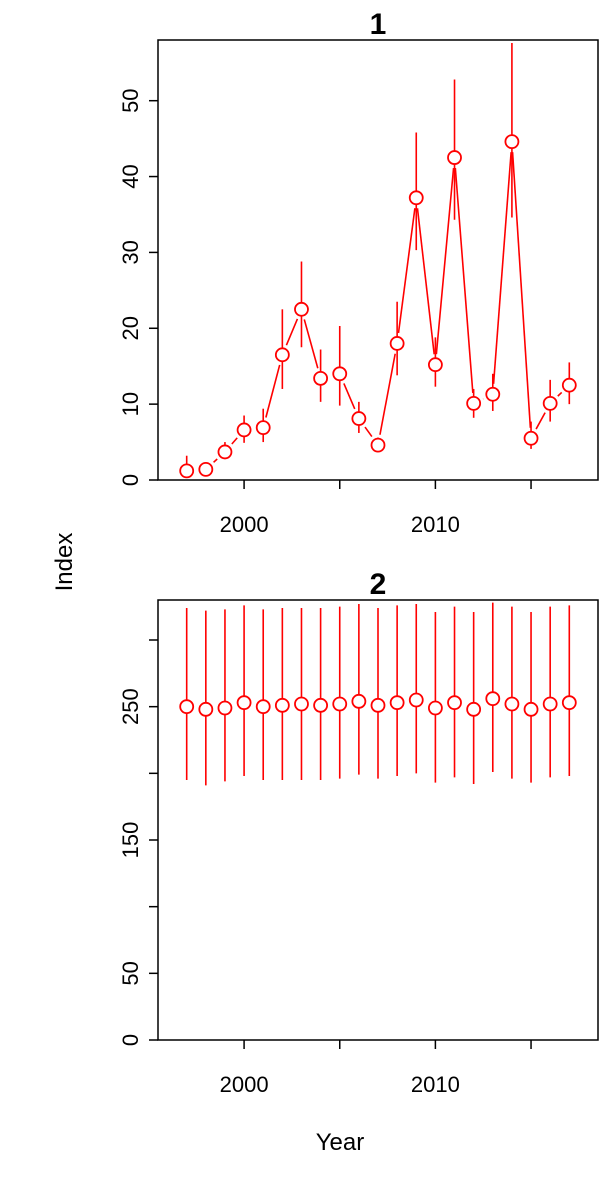  Describe the element at coordinates (130, 252) in the screenshot. I see `y-tick-label: 30` at that location.